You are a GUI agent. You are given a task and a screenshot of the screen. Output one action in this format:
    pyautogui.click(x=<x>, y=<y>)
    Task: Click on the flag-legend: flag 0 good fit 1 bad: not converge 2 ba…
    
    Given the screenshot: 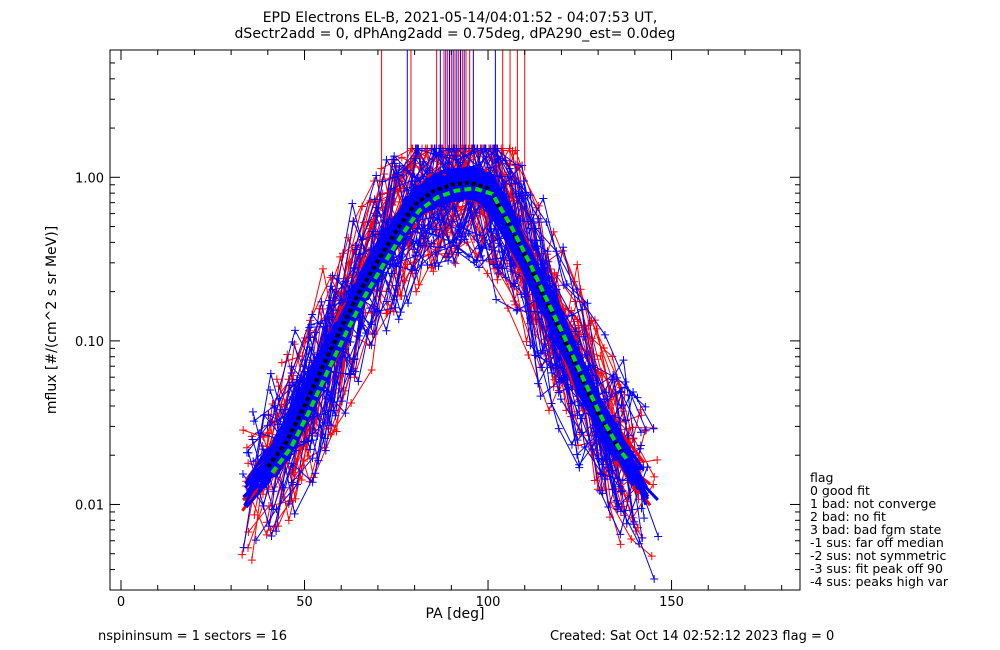 What is the action you would take?
    pyautogui.click(x=879, y=529)
    